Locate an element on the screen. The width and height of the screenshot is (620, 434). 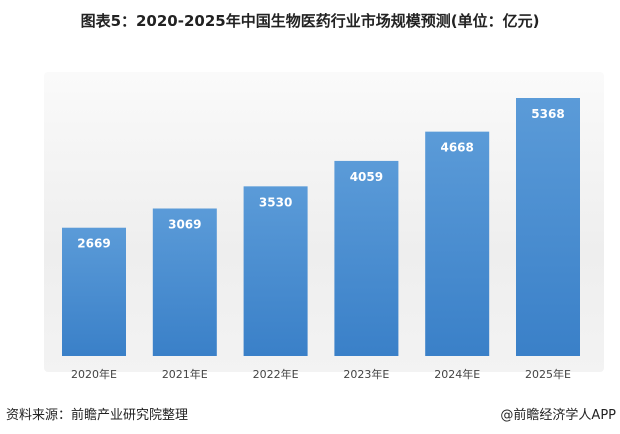
bar-2024年E is located at coordinates (457, 243).